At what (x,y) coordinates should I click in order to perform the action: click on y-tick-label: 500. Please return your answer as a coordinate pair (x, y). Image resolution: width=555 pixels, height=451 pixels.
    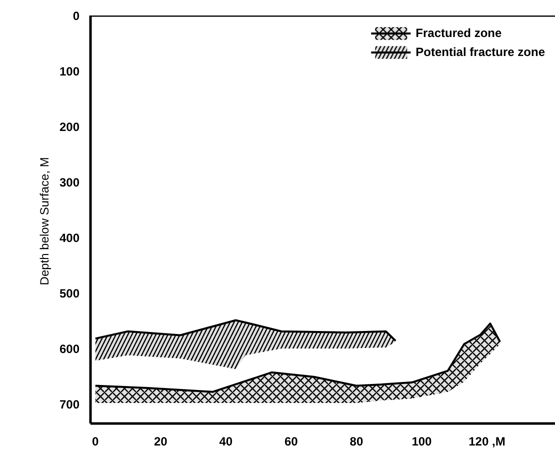
    Looking at the image, I should click on (69, 293).